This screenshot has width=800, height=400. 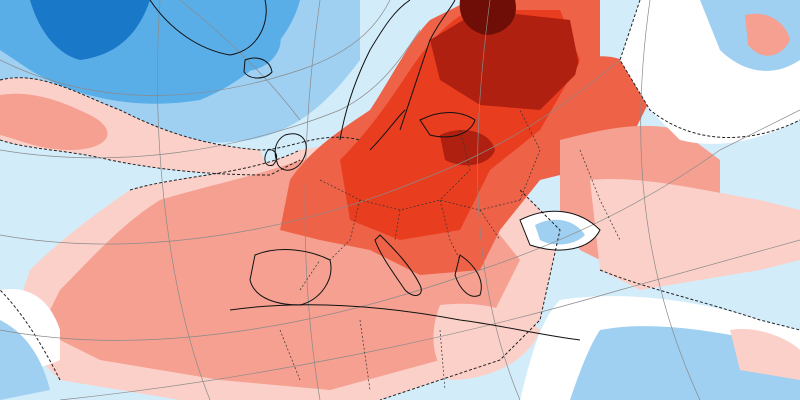 I want to click on north-africa-coastline, so click(x=405, y=322).